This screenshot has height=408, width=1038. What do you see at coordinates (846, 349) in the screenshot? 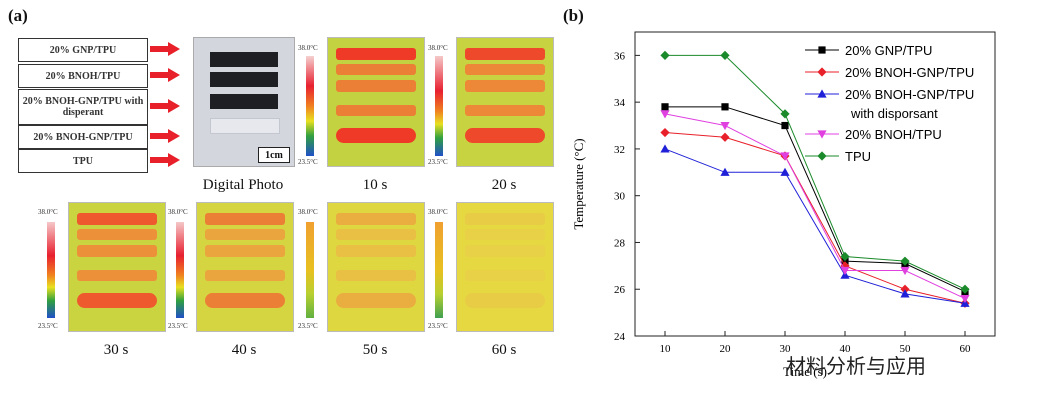
I see `x-tick-label: 40` at bounding box center [846, 349].